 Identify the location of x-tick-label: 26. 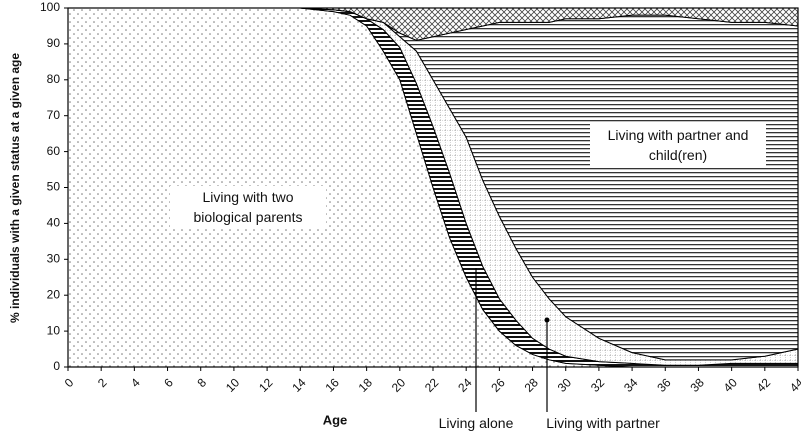
(498, 385).